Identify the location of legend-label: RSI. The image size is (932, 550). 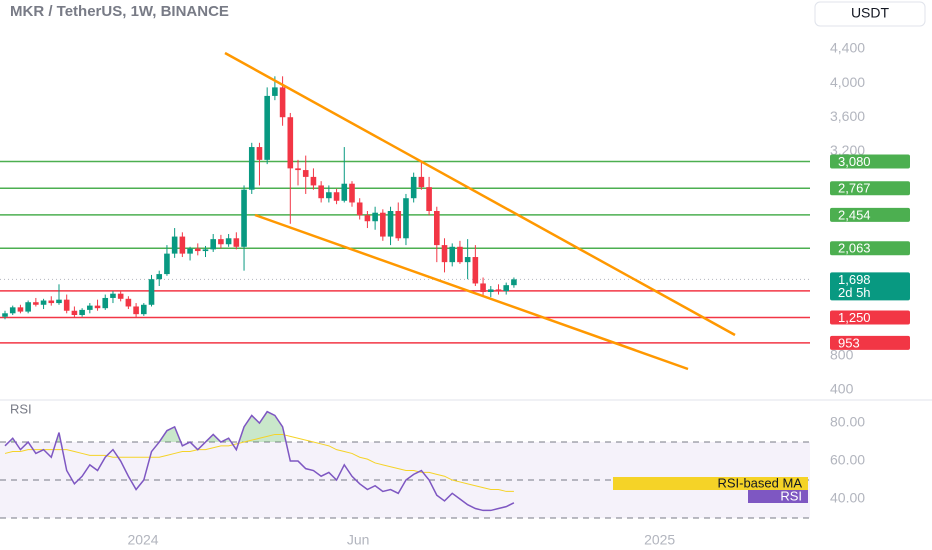
(791, 495).